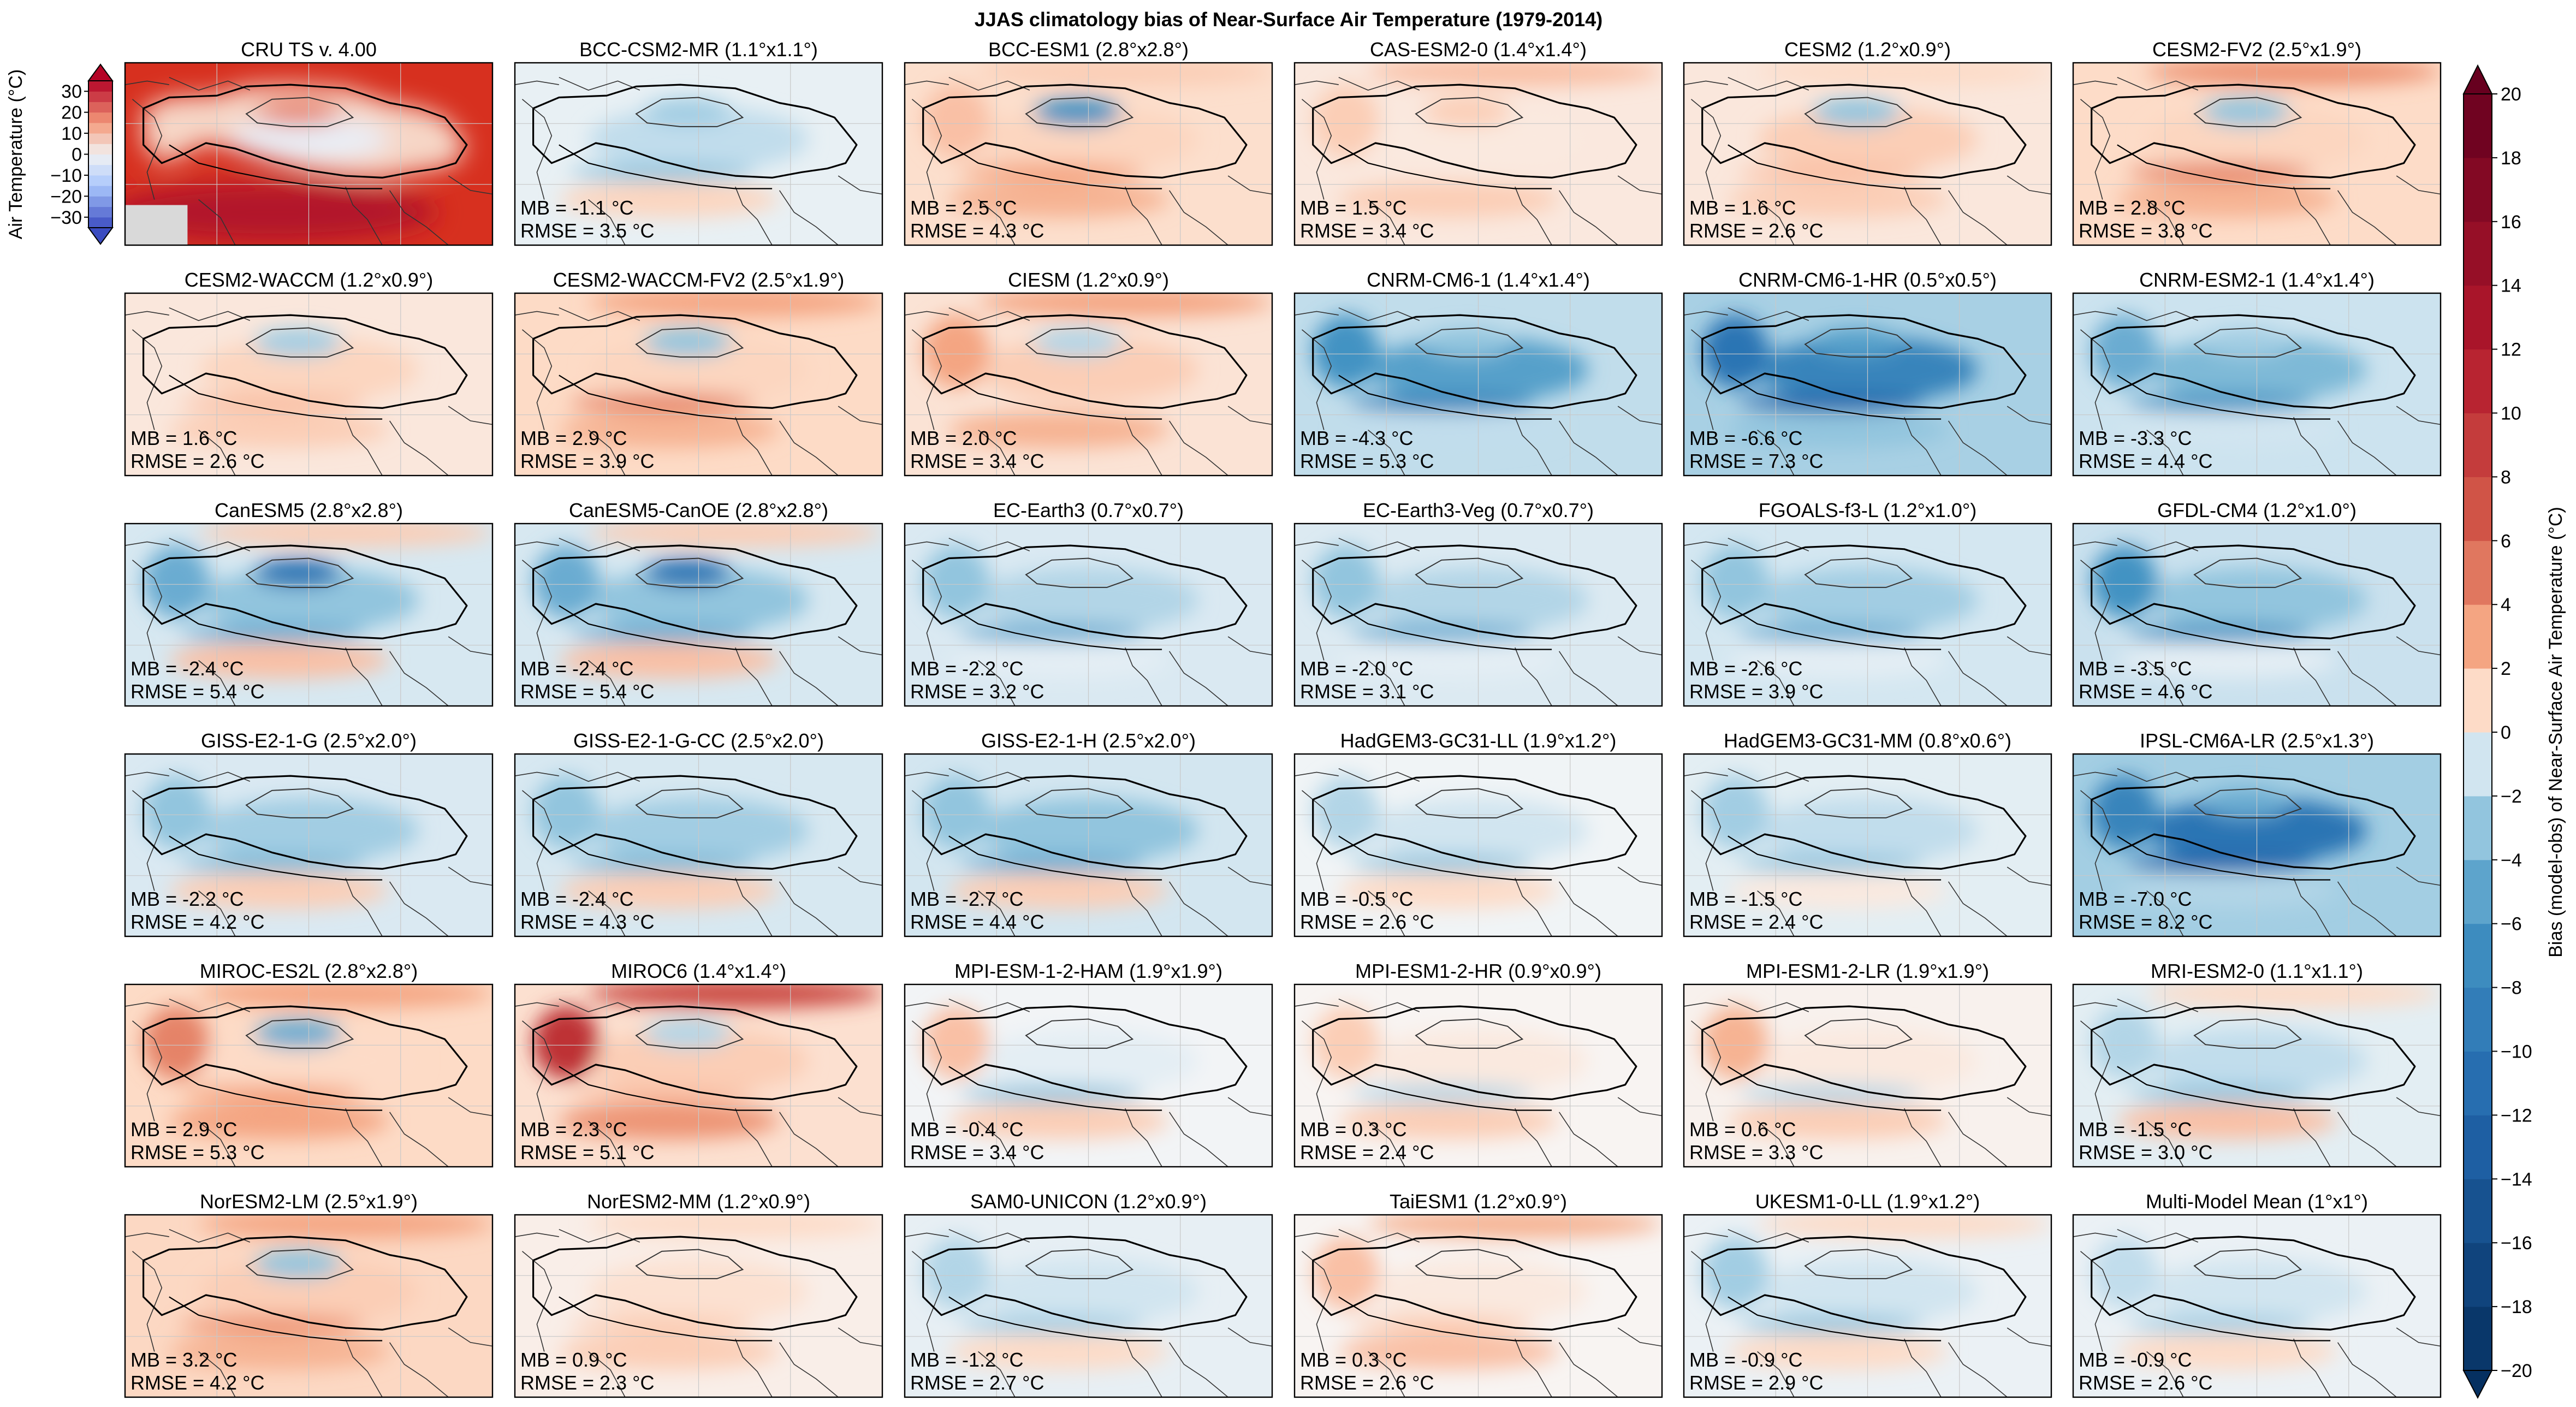  What do you see at coordinates (71, 133) in the screenshot?
I see `colorbar-tick-label: 10` at bounding box center [71, 133].